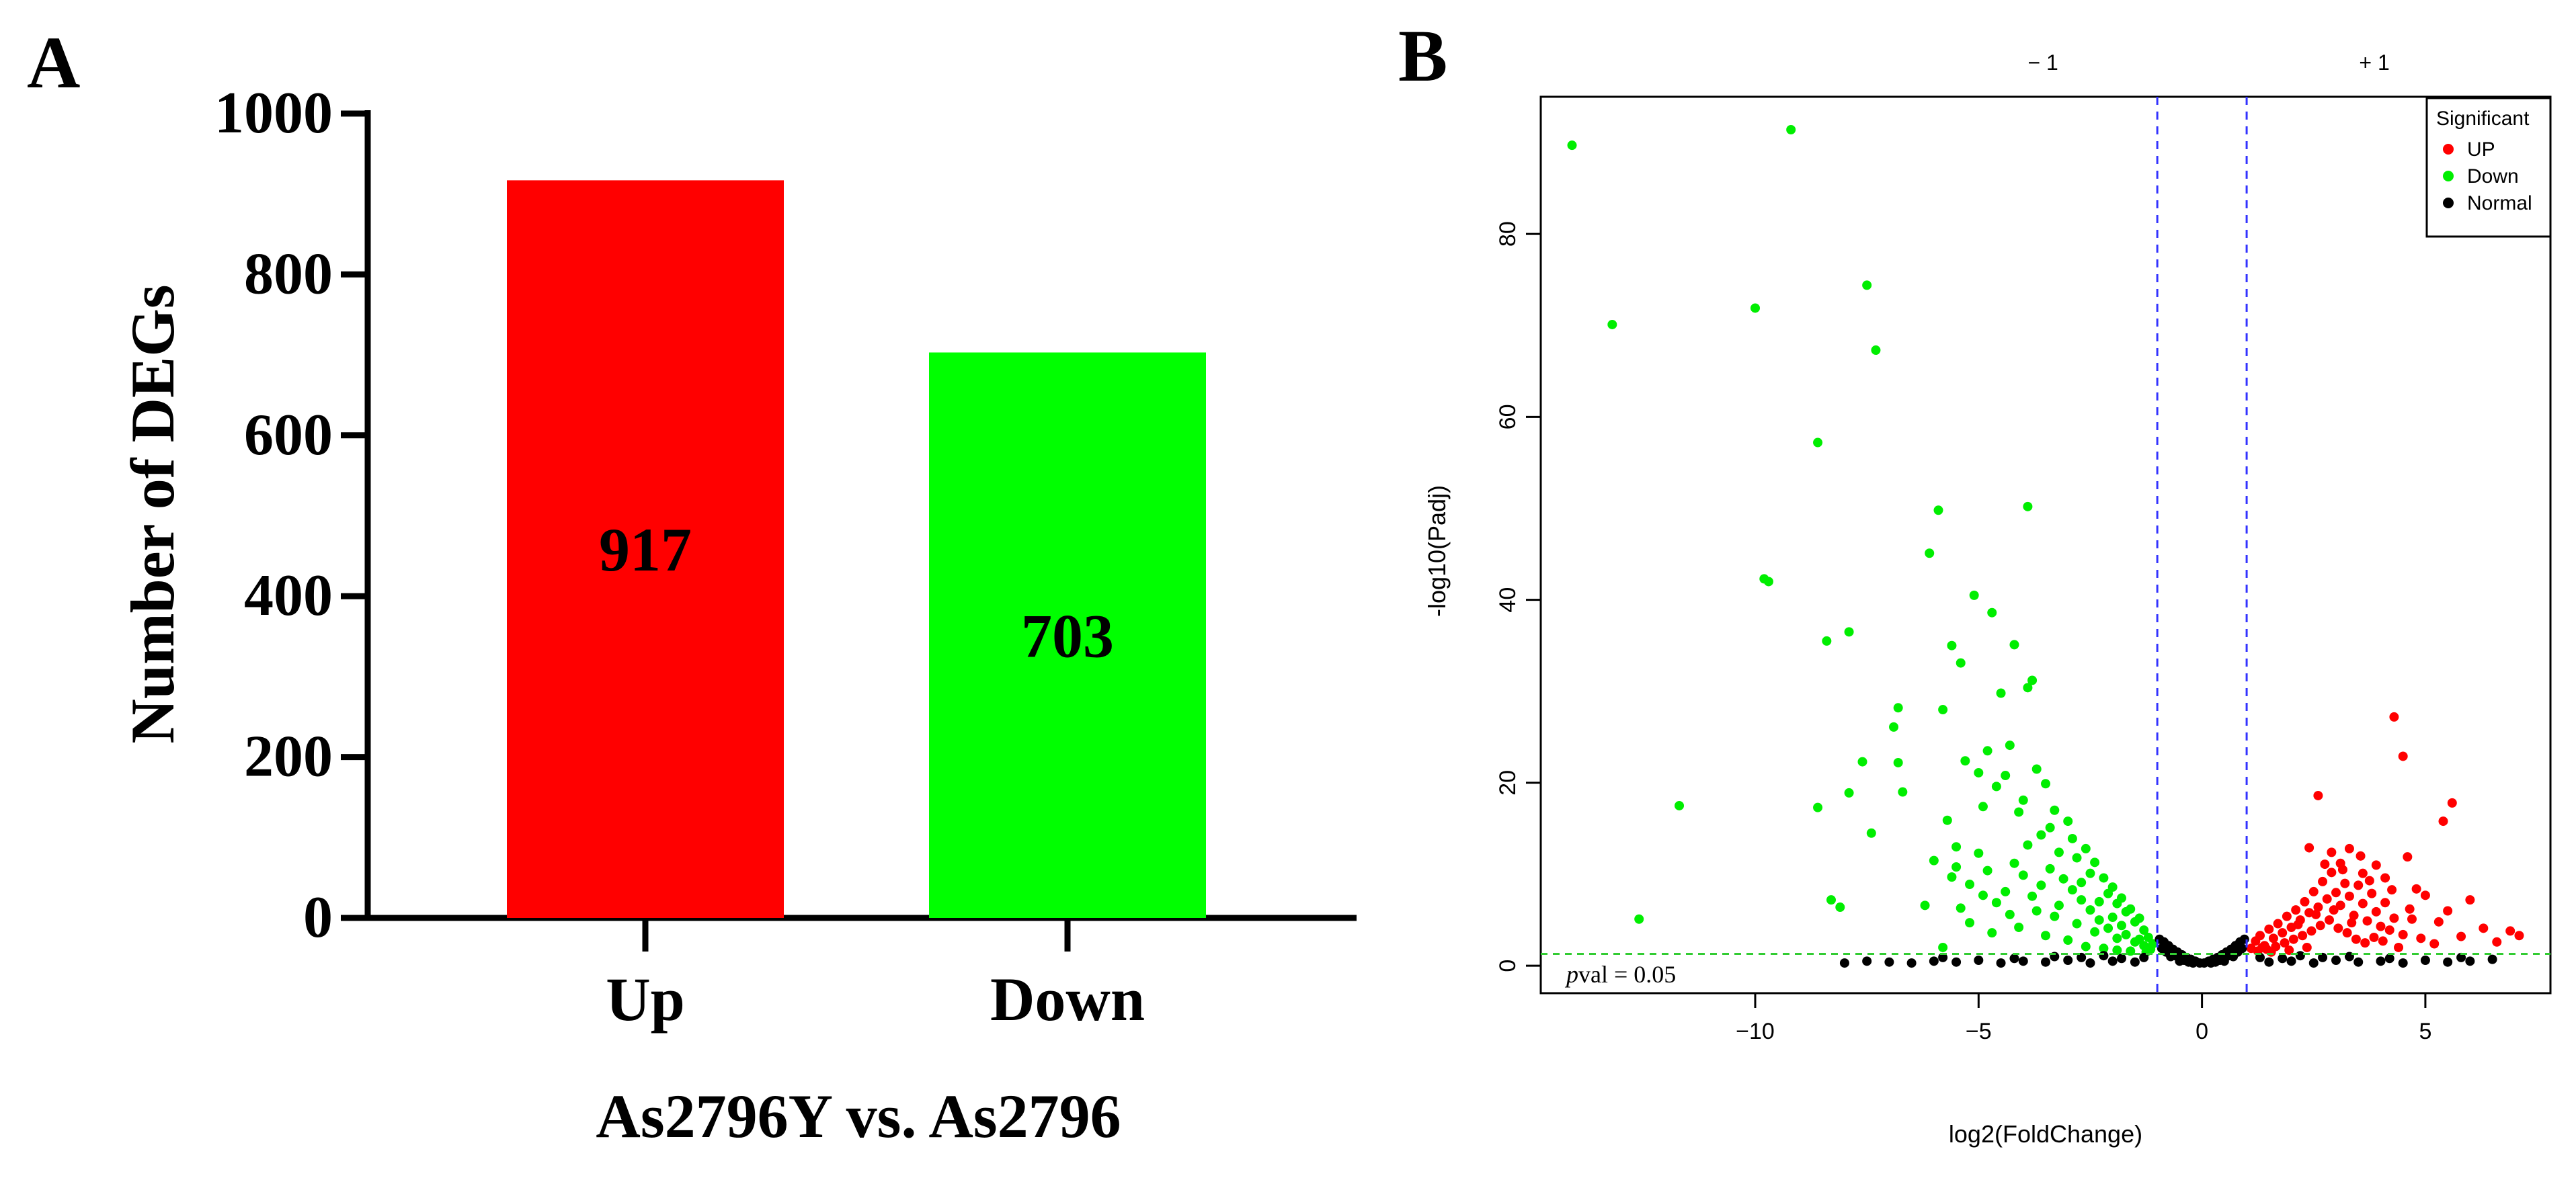 This screenshot has height=1180, width=2576. Describe the element at coordinates (2448, 203) in the screenshot. I see `legend-marker-normal` at that location.